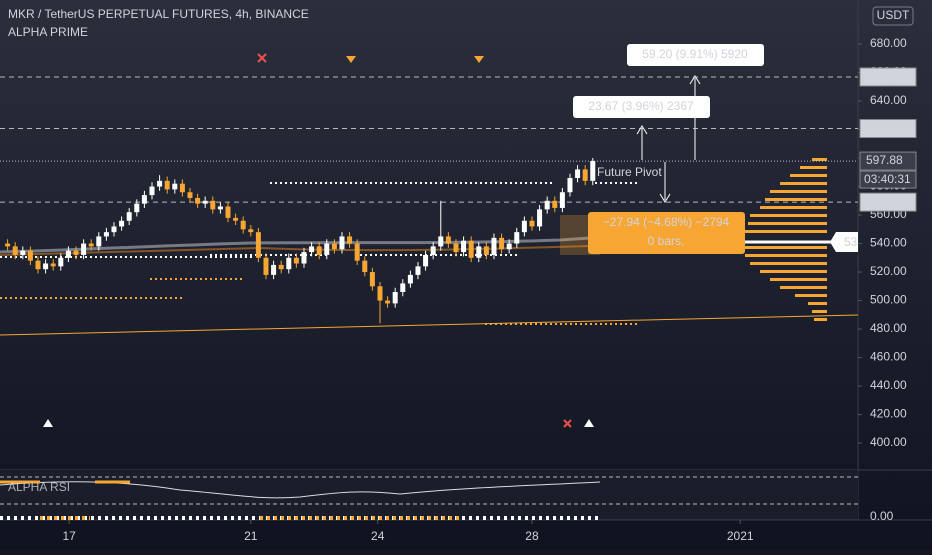  What do you see at coordinates (888, 300) in the screenshot?
I see `y-tick-label: 500.00` at bounding box center [888, 300].